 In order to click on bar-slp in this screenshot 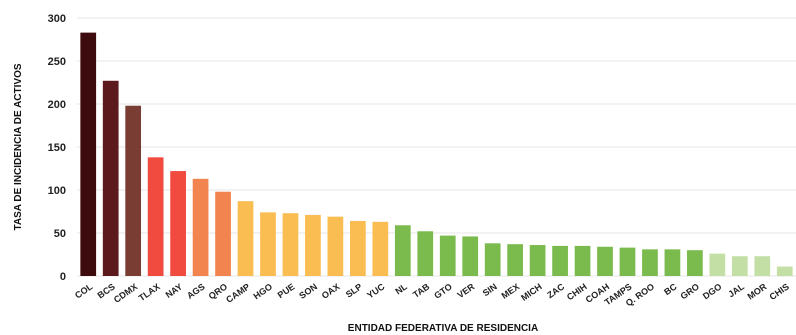, I will do `click(357, 248)`.